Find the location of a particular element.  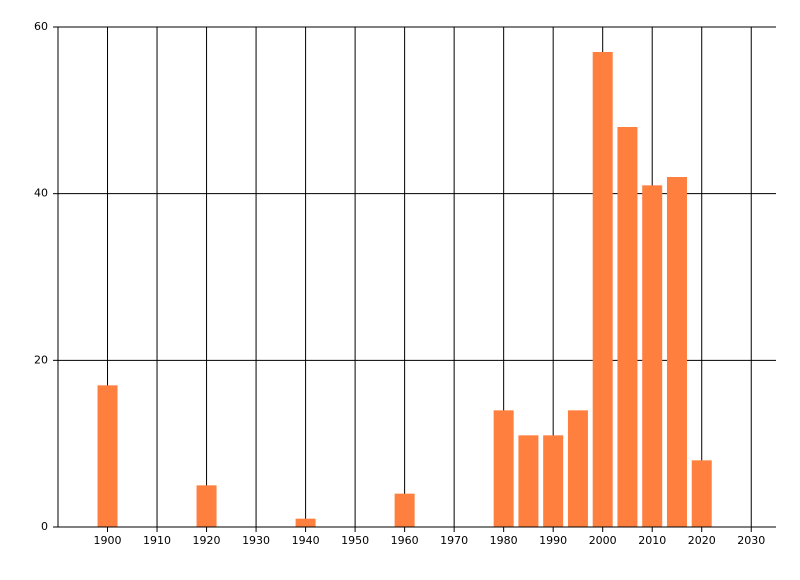

y-tick-label: 60 is located at coordinates (41, 26).